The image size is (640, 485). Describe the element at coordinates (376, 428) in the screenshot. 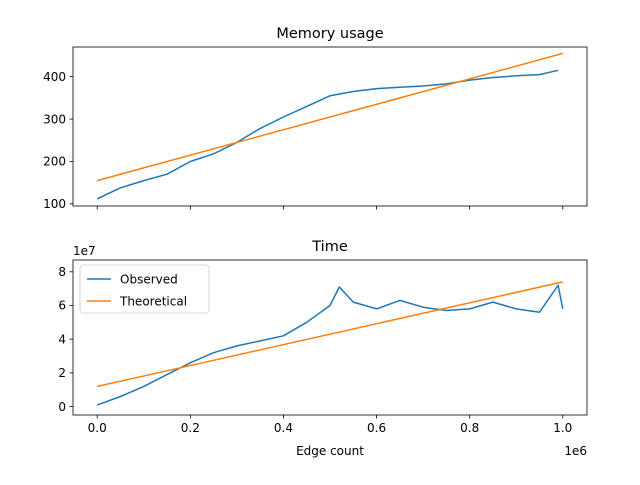

I see `chart-2-x-tick-label: 0.6` at that location.